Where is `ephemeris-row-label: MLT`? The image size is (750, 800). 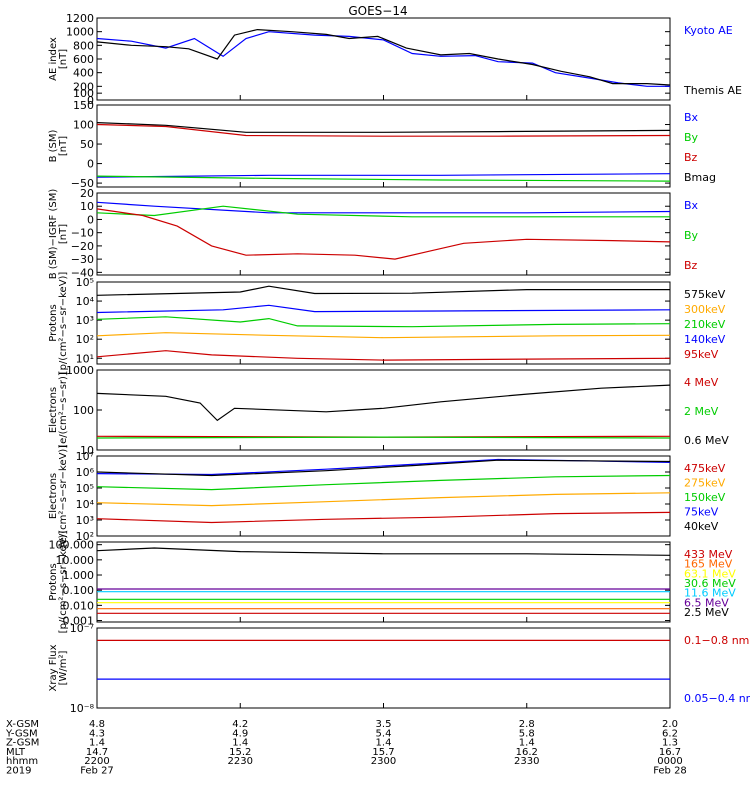
ephemeris-row-label: MLT is located at coordinates (16, 752).